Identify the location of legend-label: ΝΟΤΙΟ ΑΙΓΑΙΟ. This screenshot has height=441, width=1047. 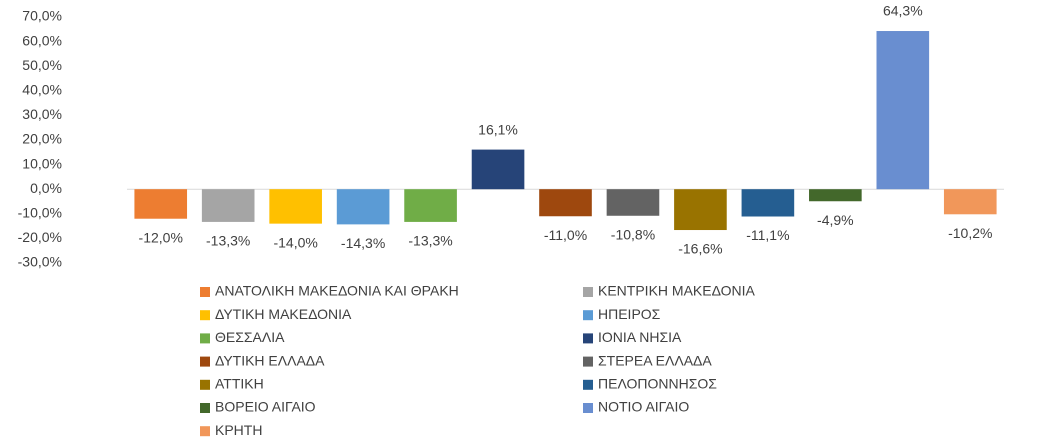
(643, 407).